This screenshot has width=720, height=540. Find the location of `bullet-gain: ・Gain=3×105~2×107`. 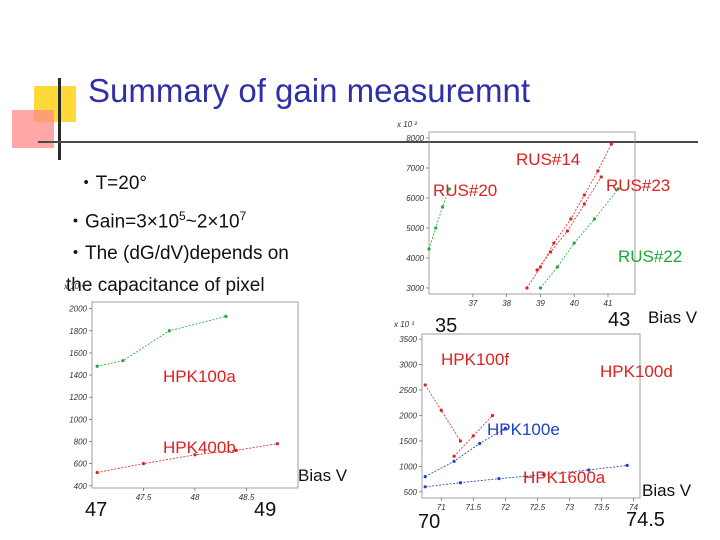

bullet-gain: ・Gain=3×105~2×107 is located at coordinates (177, 219).